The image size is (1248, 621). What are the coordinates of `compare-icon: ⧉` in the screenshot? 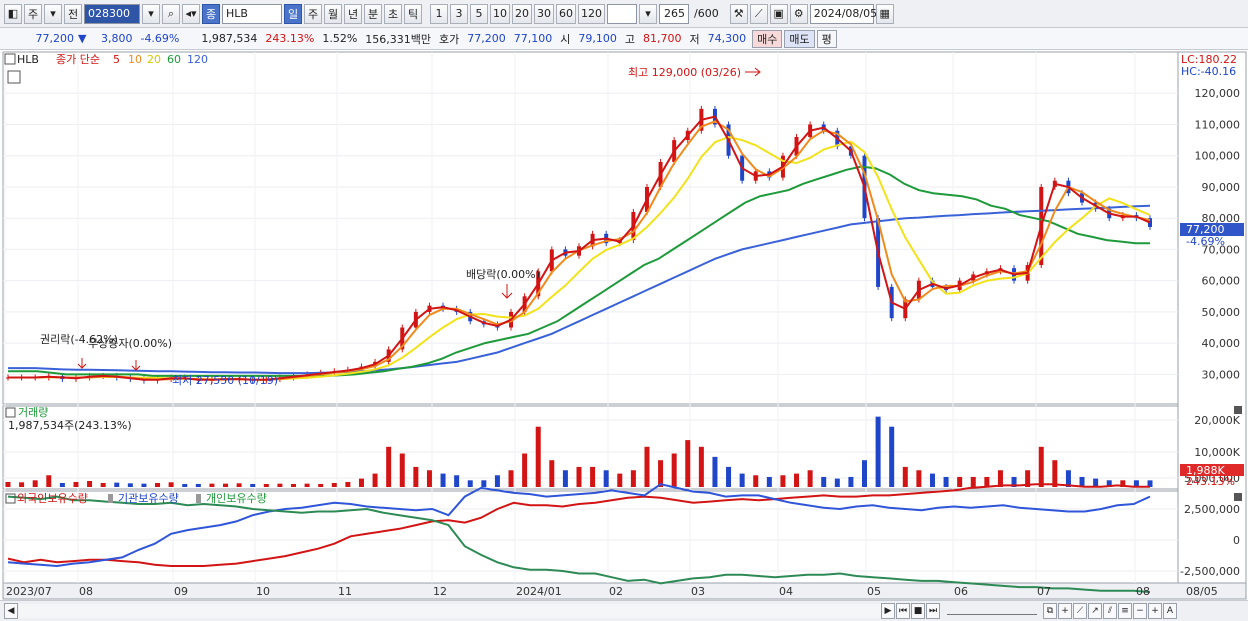 It's located at (1050, 611).